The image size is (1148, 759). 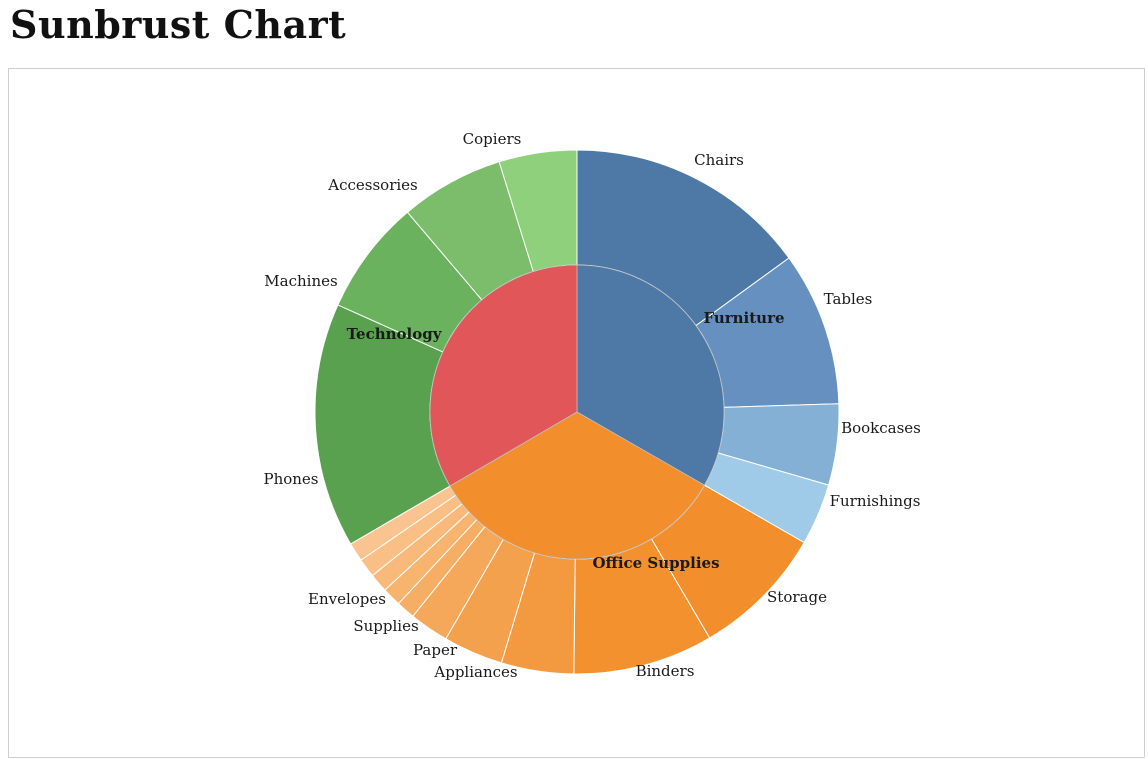 What do you see at coordinates (503, 375) in the screenshot?
I see `inner-segment-technology` at bounding box center [503, 375].